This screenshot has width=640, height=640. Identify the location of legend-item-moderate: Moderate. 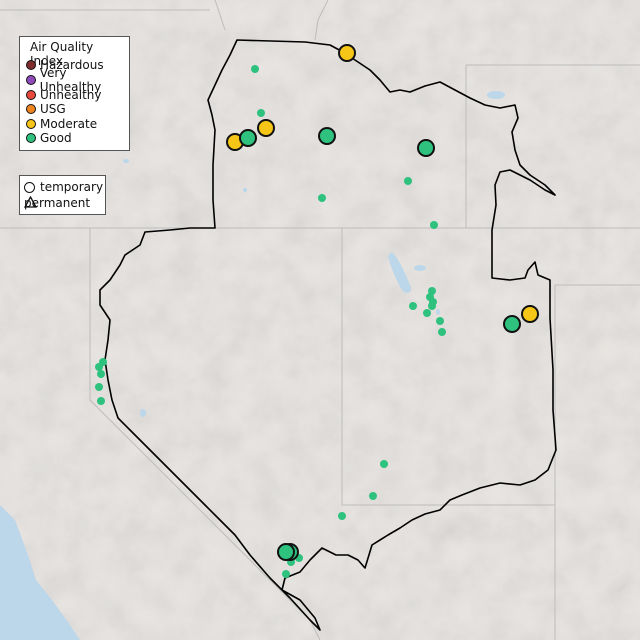
(61, 124).